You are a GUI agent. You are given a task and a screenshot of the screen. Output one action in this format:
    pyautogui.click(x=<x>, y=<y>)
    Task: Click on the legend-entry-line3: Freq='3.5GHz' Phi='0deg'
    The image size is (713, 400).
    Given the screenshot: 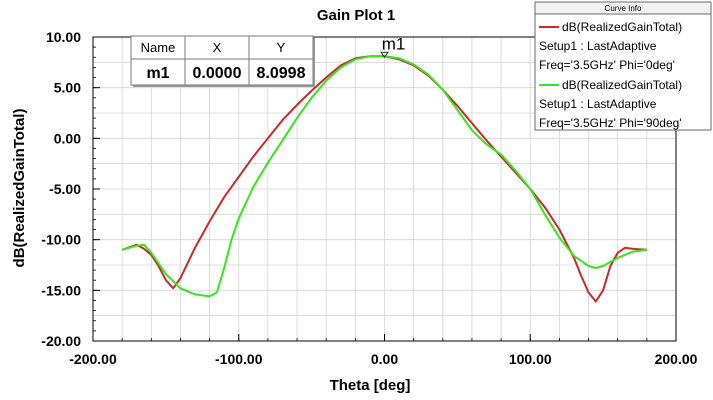 What is the action you would take?
    pyautogui.click(x=607, y=65)
    